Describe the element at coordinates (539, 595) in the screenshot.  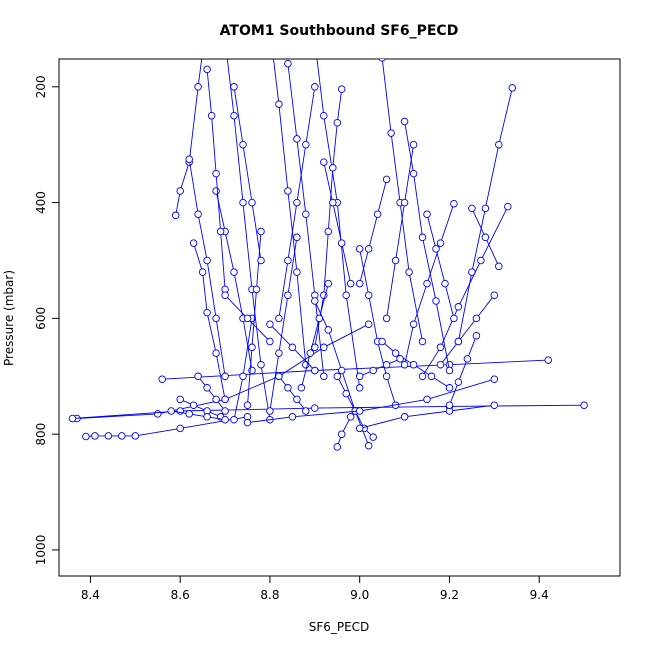
I see `x-tick-label: 9.4` at that location.